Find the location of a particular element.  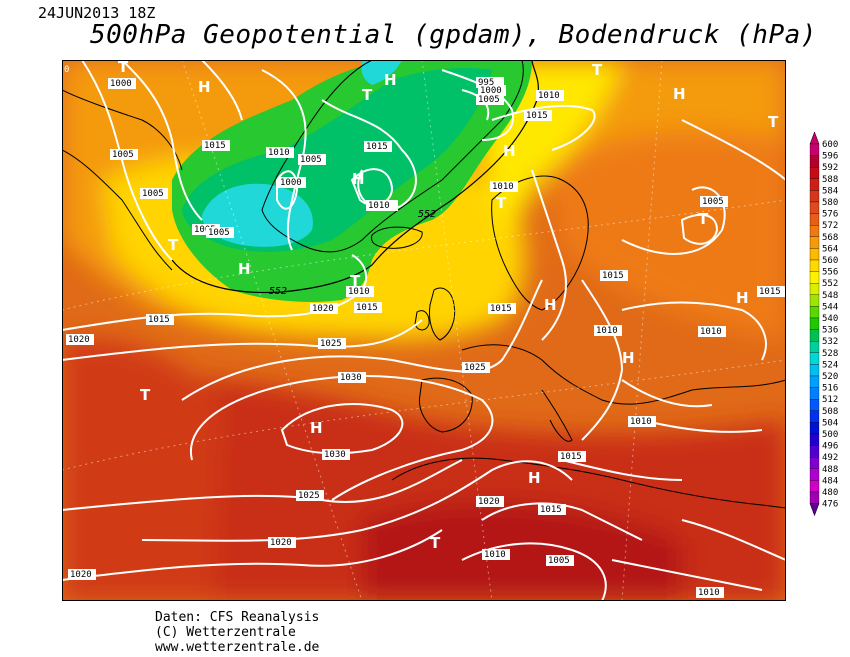

legend-label: 508 is located at coordinates (830, 412).